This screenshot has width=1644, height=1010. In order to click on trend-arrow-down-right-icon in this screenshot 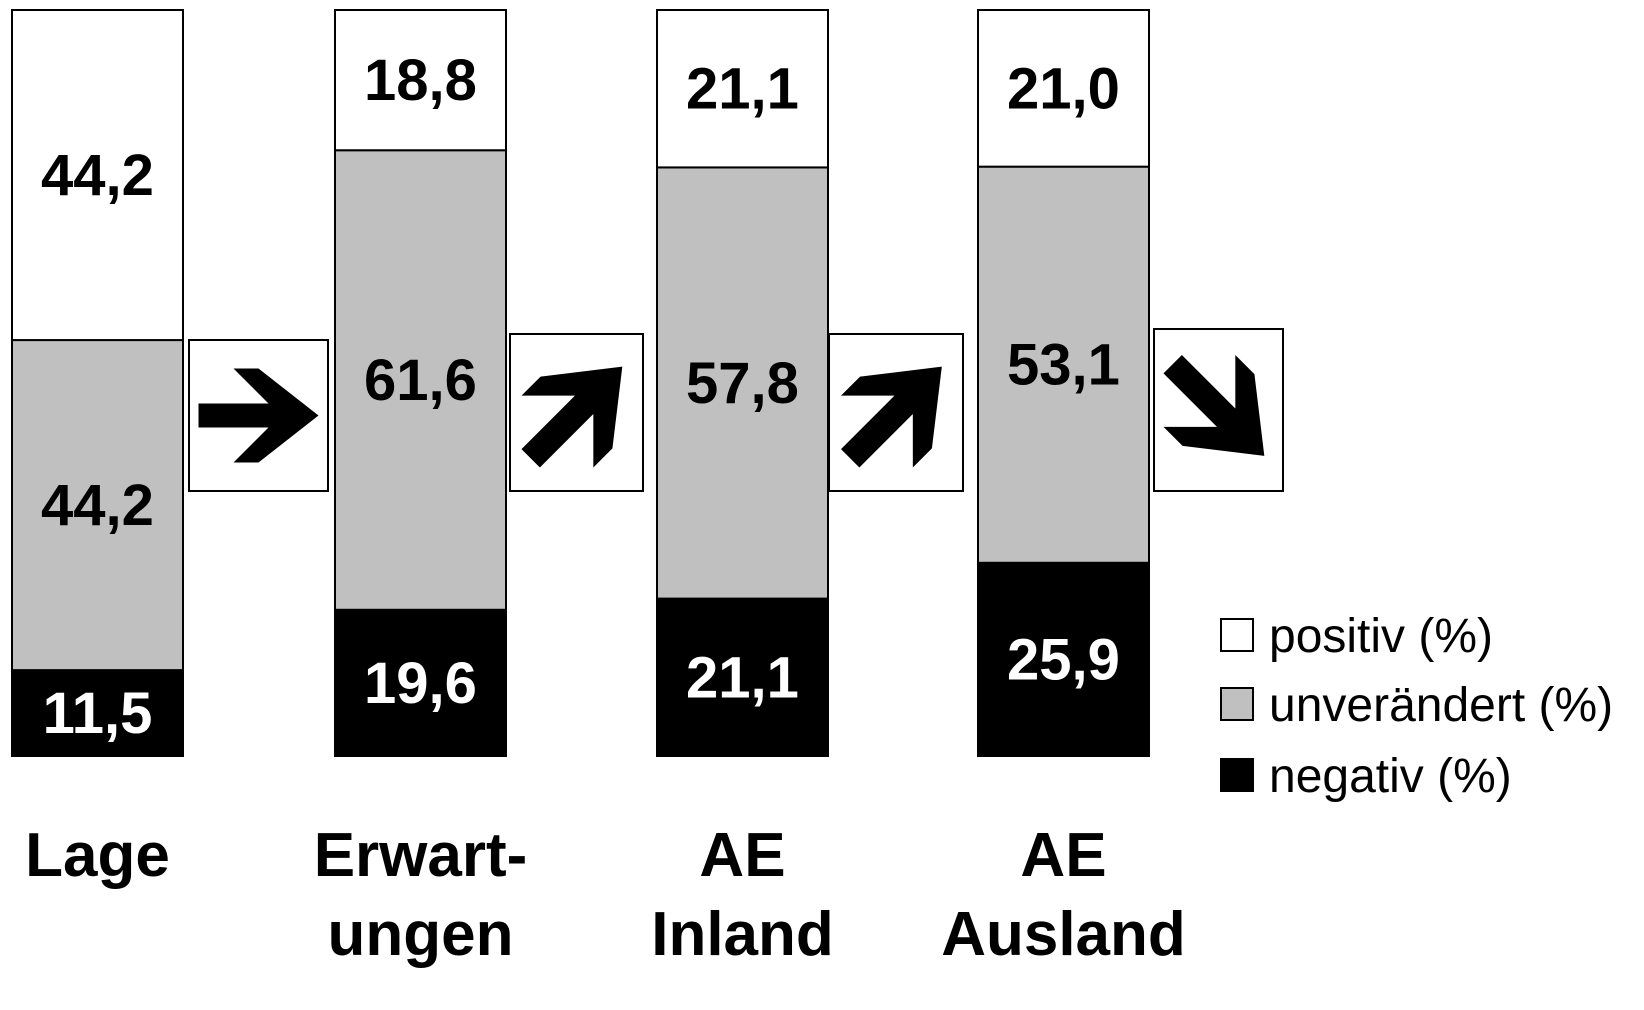, I will do `click(1214, 405)`.